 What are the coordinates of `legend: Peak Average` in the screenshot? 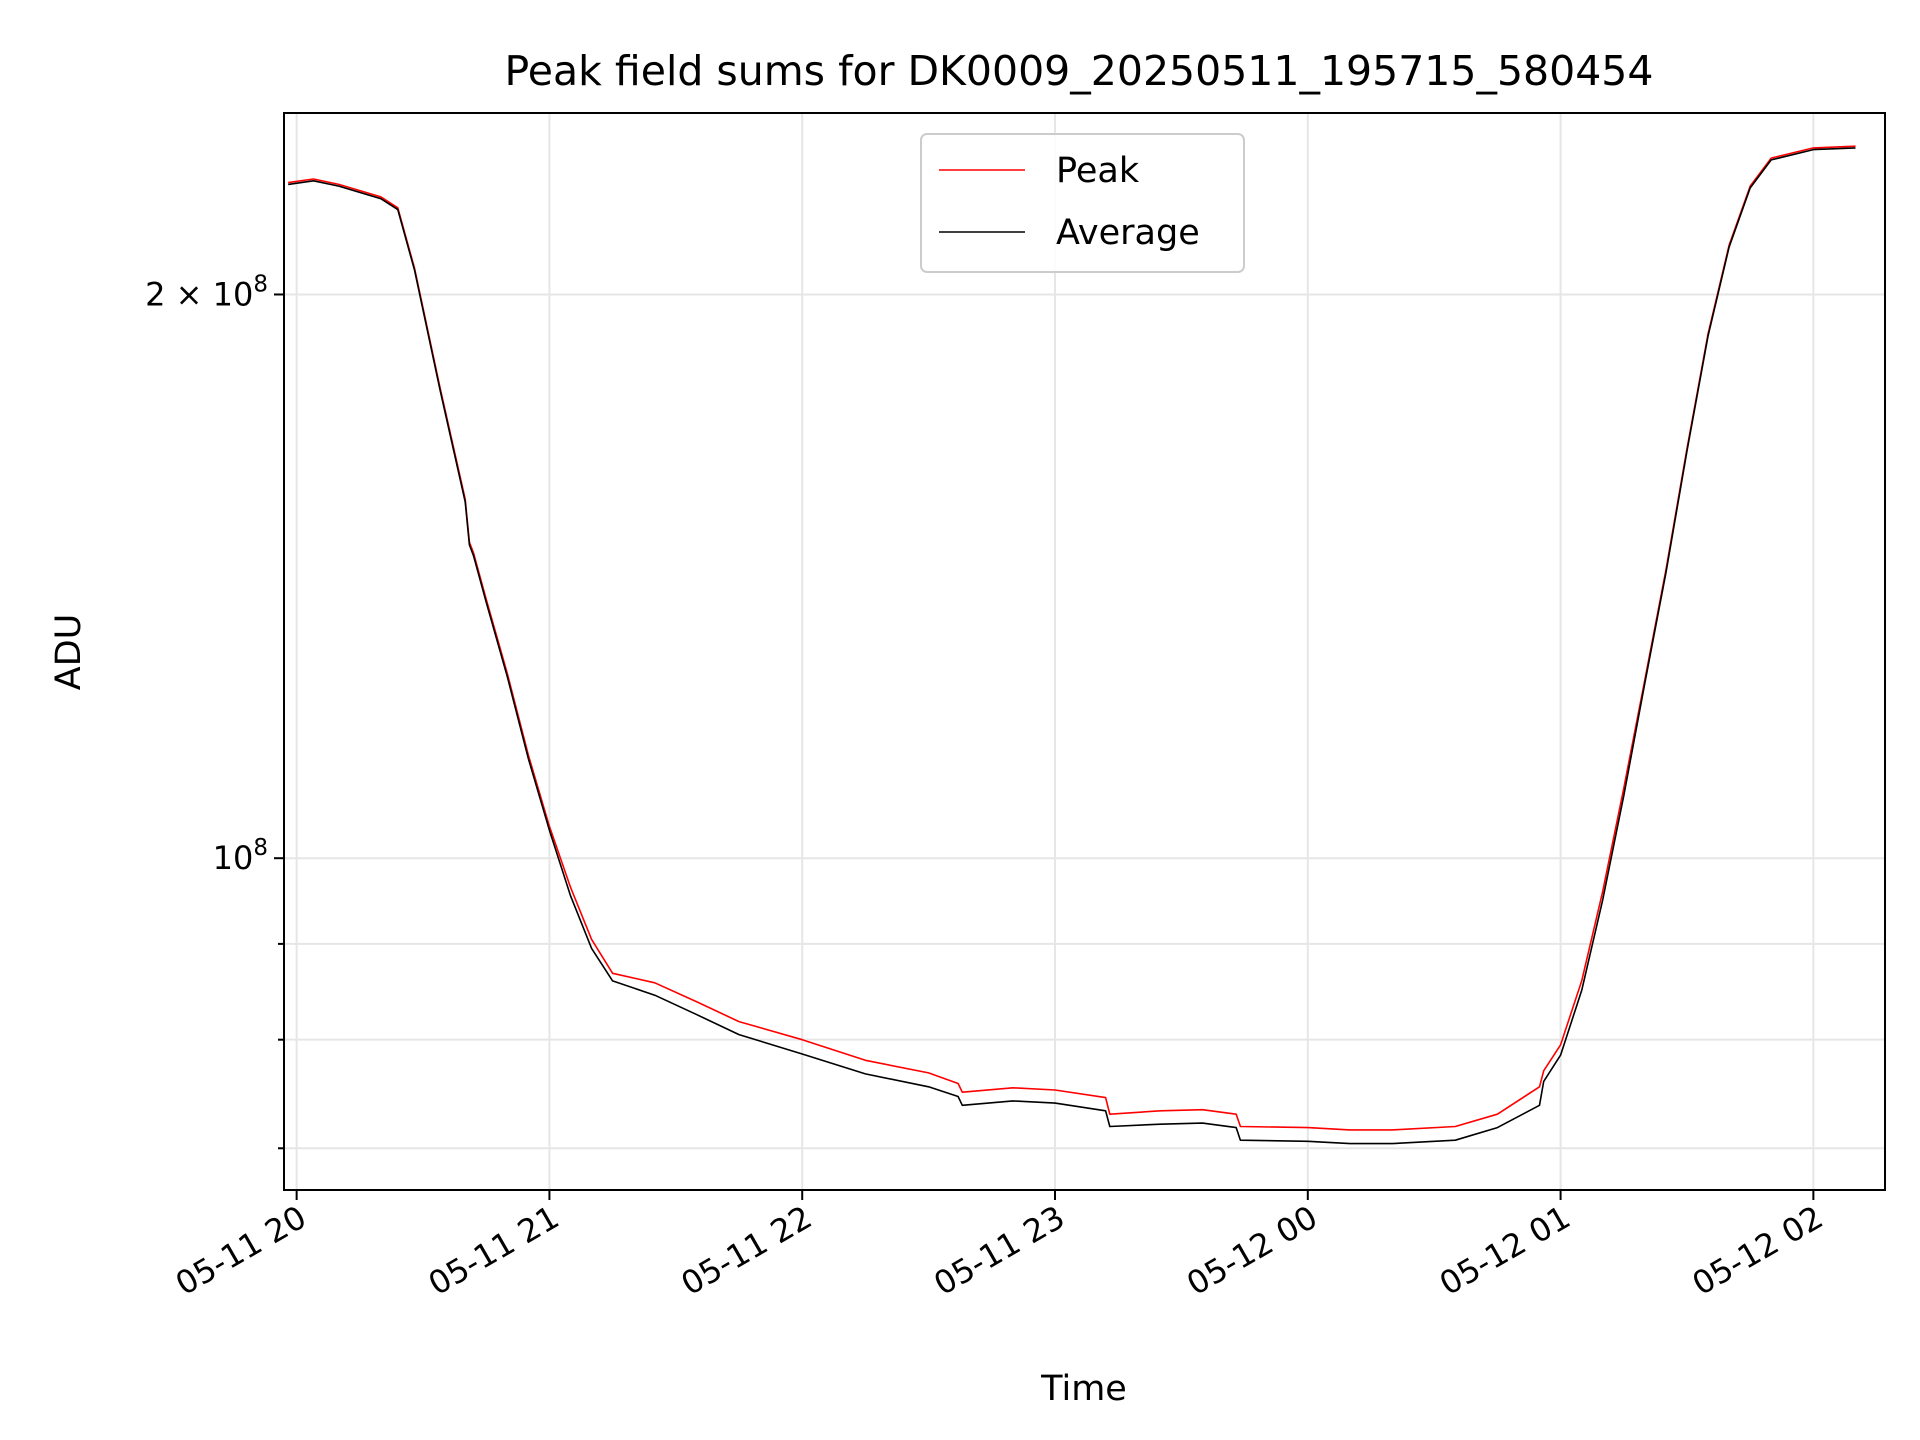 It's located at (1082, 203).